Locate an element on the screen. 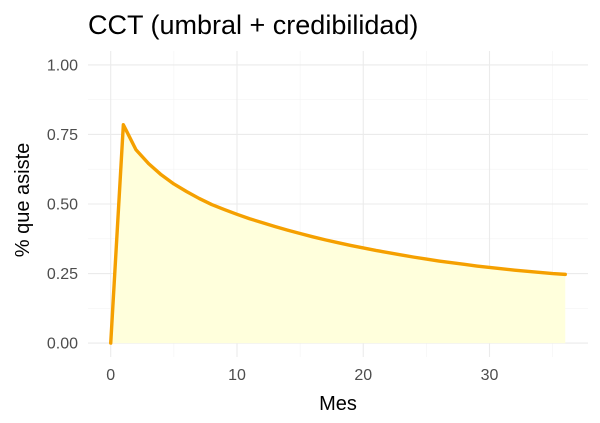 The height and width of the screenshot is (423, 600). x-tick-label: 20 is located at coordinates (363, 375).